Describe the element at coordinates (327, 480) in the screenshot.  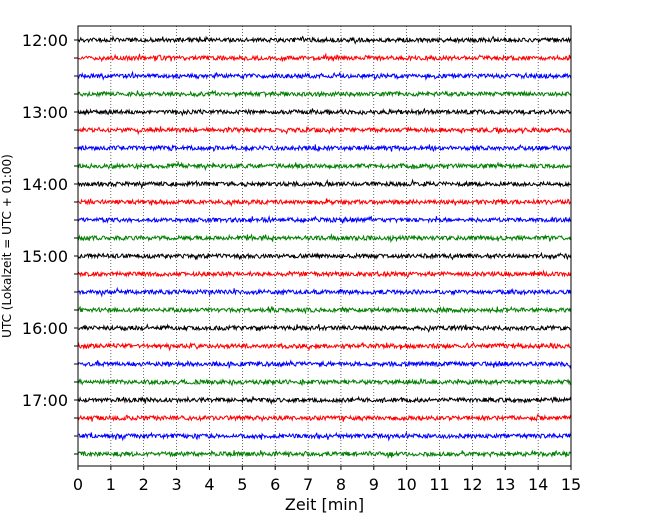
I see `x-axis-ticks: 0 1 2 3 4 5 6 7 8 9 10 11 12 13 14 15` at that location.